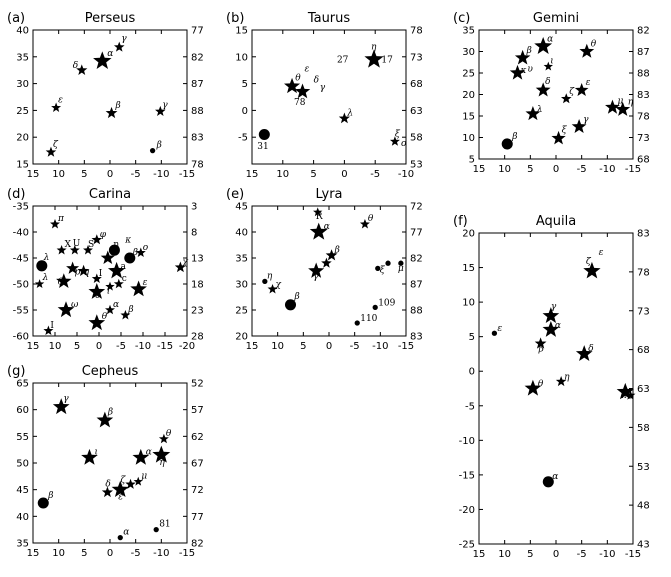  What do you see at coordinates (101, 274) in the screenshot?
I see `star-label: I` at bounding box center [101, 274].